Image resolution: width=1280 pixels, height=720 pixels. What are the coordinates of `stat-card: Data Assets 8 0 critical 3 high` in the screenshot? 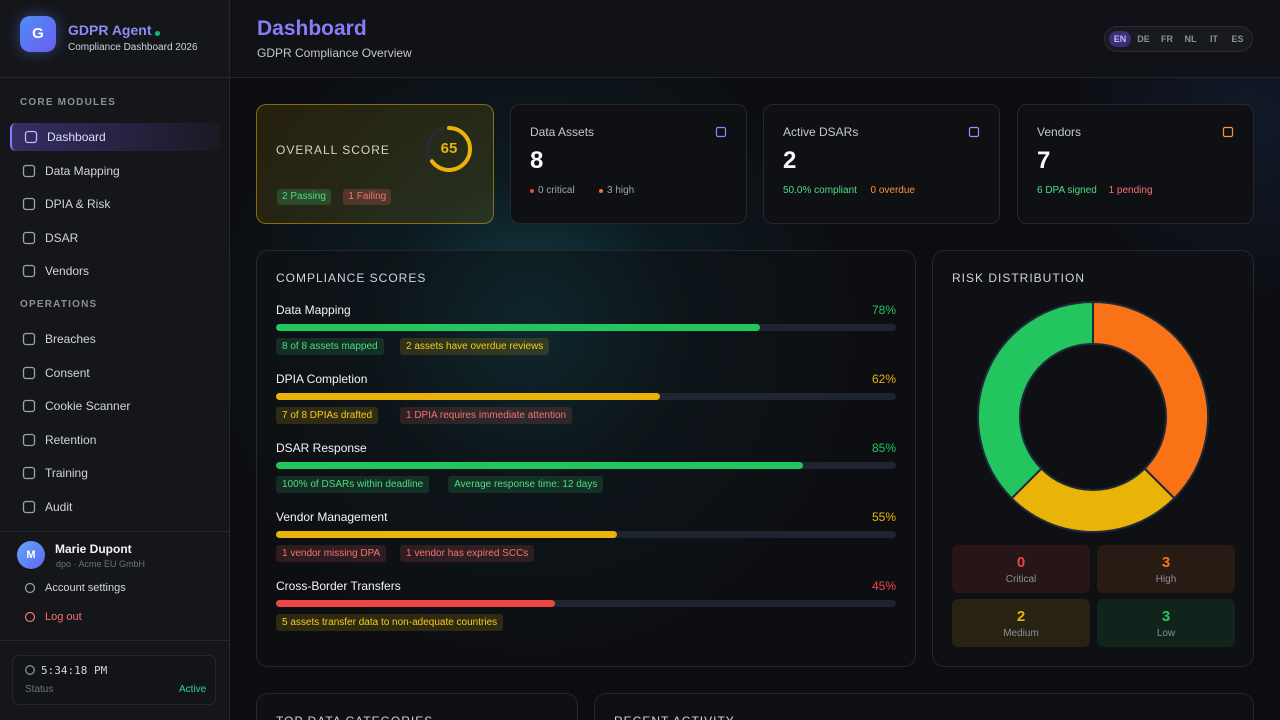 It's located at (628, 164).